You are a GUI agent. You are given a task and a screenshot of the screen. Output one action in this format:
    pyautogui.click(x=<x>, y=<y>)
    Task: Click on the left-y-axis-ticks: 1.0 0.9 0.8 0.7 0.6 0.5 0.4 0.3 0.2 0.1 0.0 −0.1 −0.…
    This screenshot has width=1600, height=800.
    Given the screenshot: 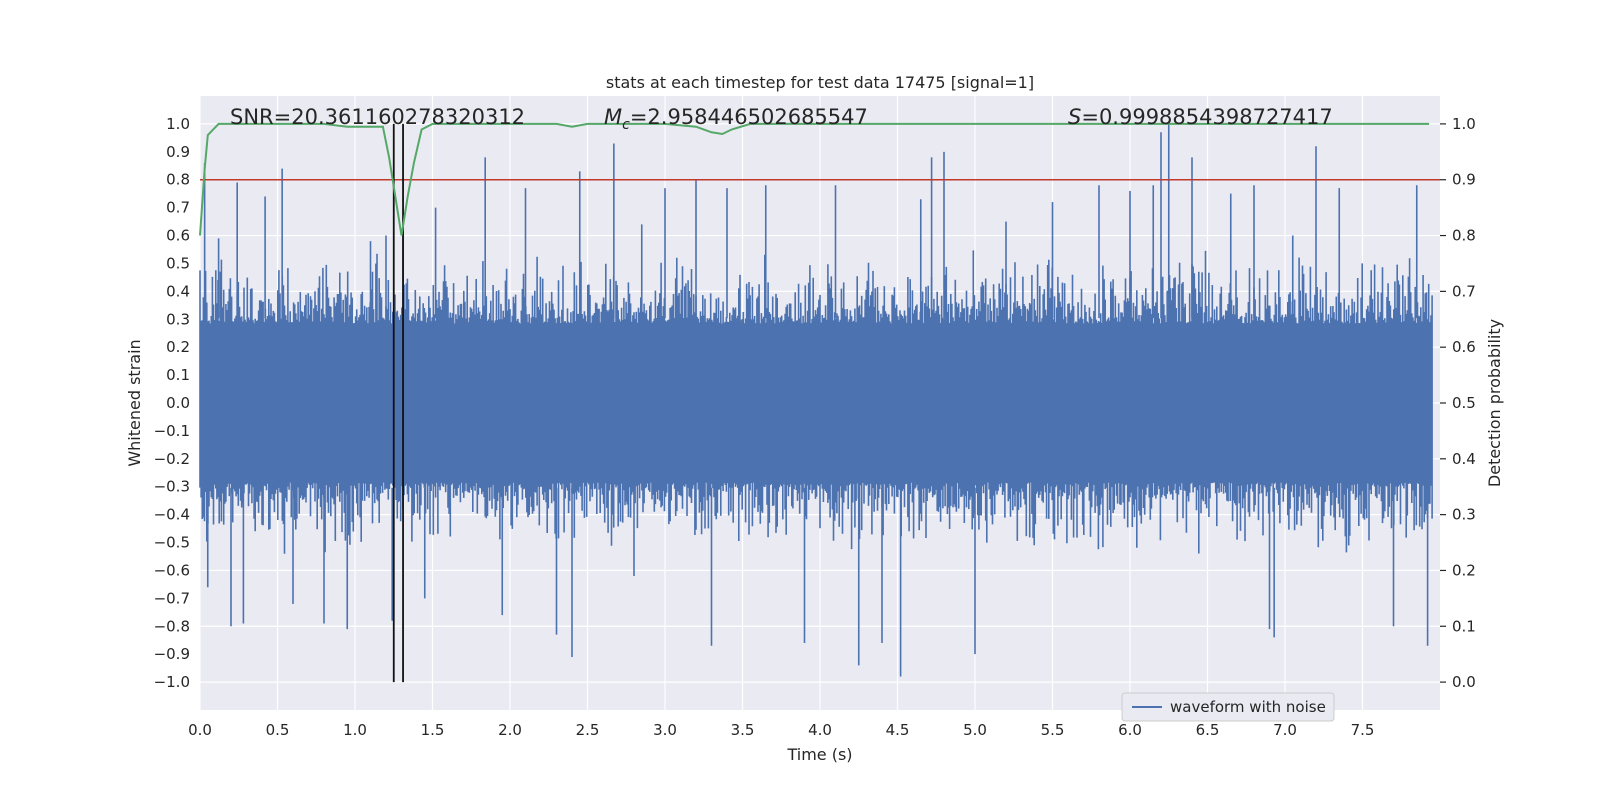 What is the action you would take?
    pyautogui.click(x=172, y=403)
    